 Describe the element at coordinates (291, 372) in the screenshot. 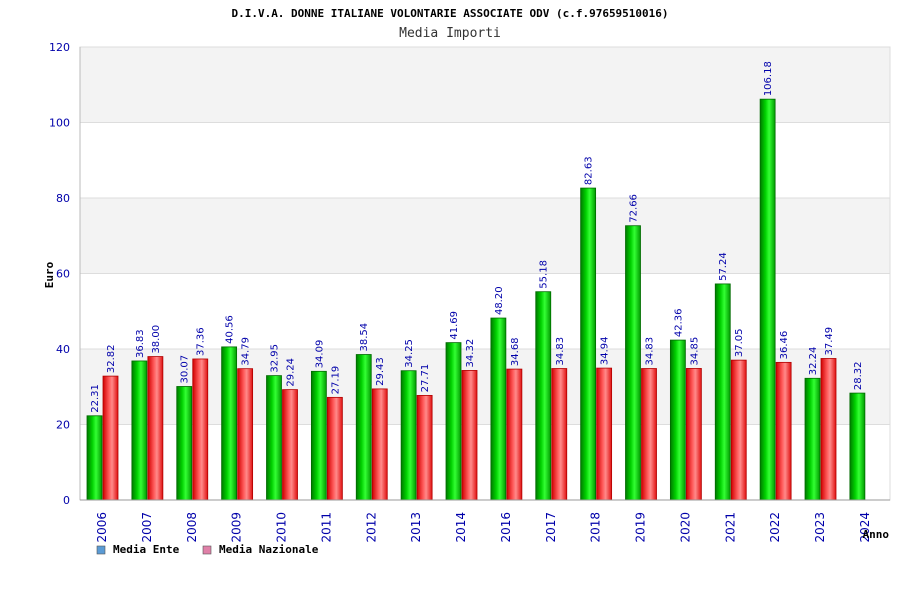

I see `data-label: 29.24` at that location.